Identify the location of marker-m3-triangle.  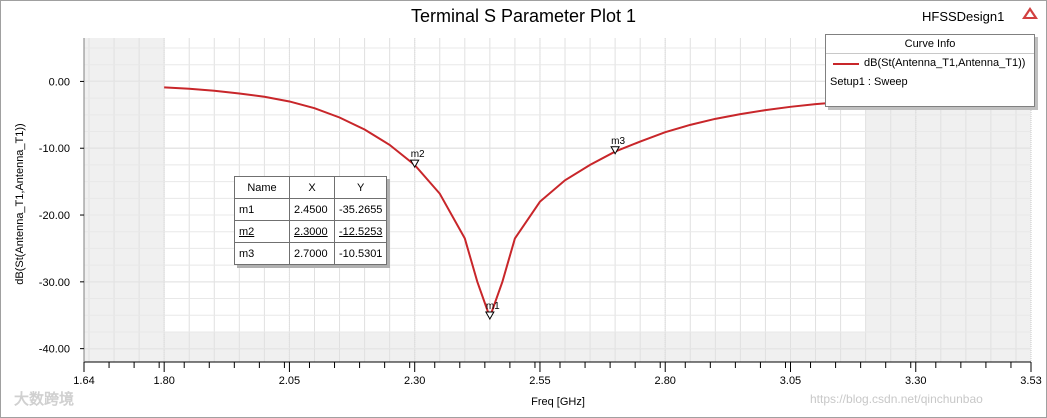
(615, 150).